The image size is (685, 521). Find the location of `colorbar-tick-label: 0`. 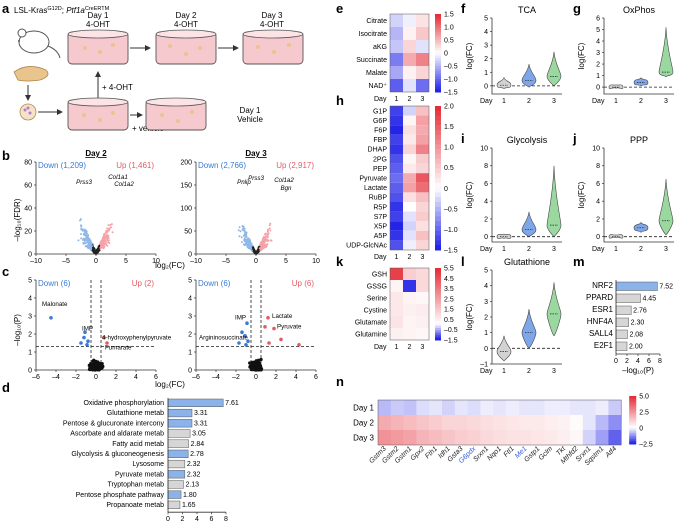

colorbar-tick-label: 0 is located at coordinates (446, 54).